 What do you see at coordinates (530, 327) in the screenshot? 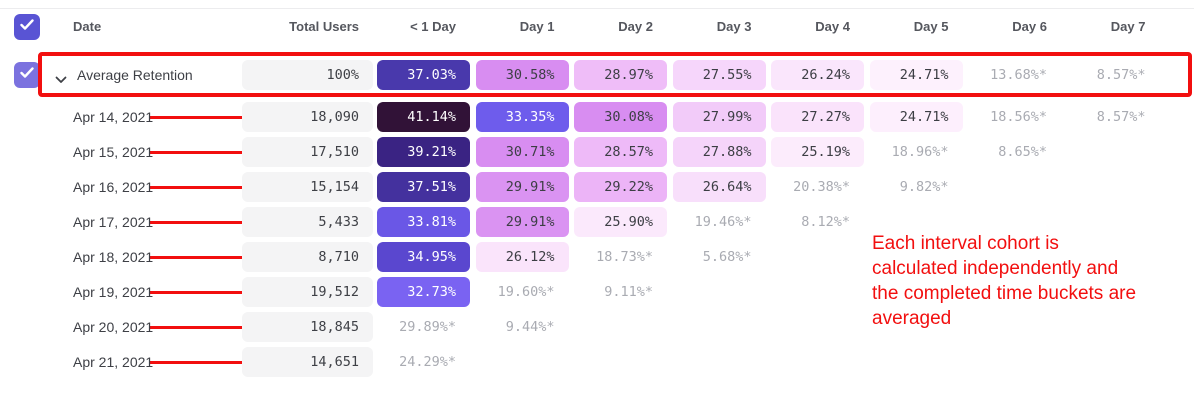
I see `retention-cell: 9.44%*` at bounding box center [530, 327].